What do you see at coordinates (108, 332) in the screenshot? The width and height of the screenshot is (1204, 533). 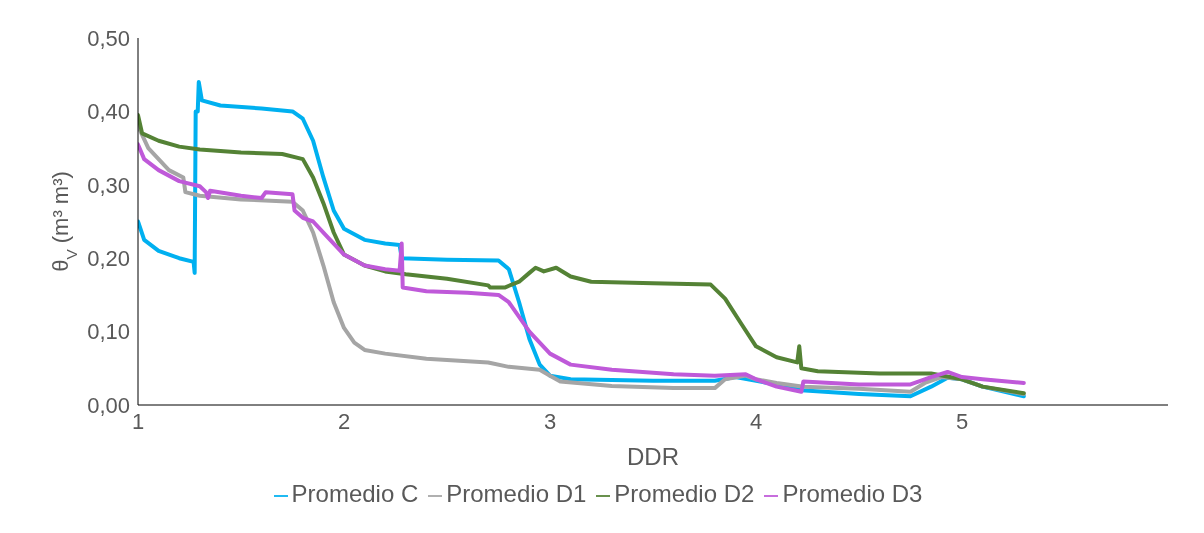 I see `y-tick-label: 0,10` at bounding box center [108, 332].